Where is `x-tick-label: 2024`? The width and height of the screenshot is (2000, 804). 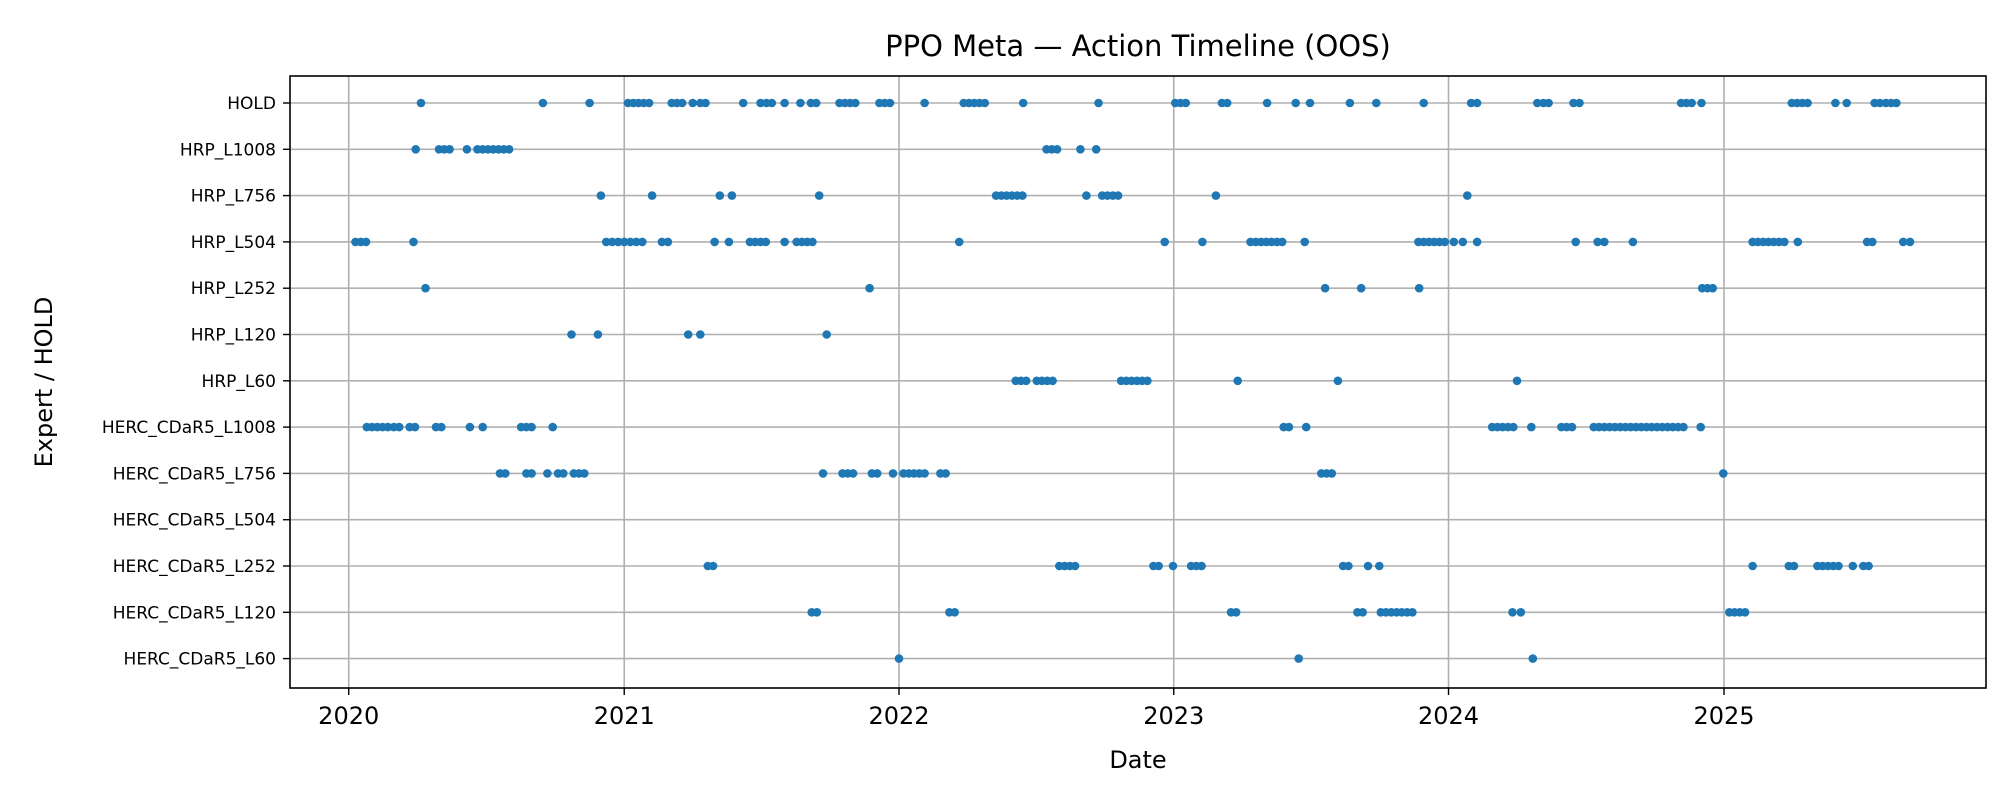
x-tick-label: 2024 is located at coordinates (1448, 716).